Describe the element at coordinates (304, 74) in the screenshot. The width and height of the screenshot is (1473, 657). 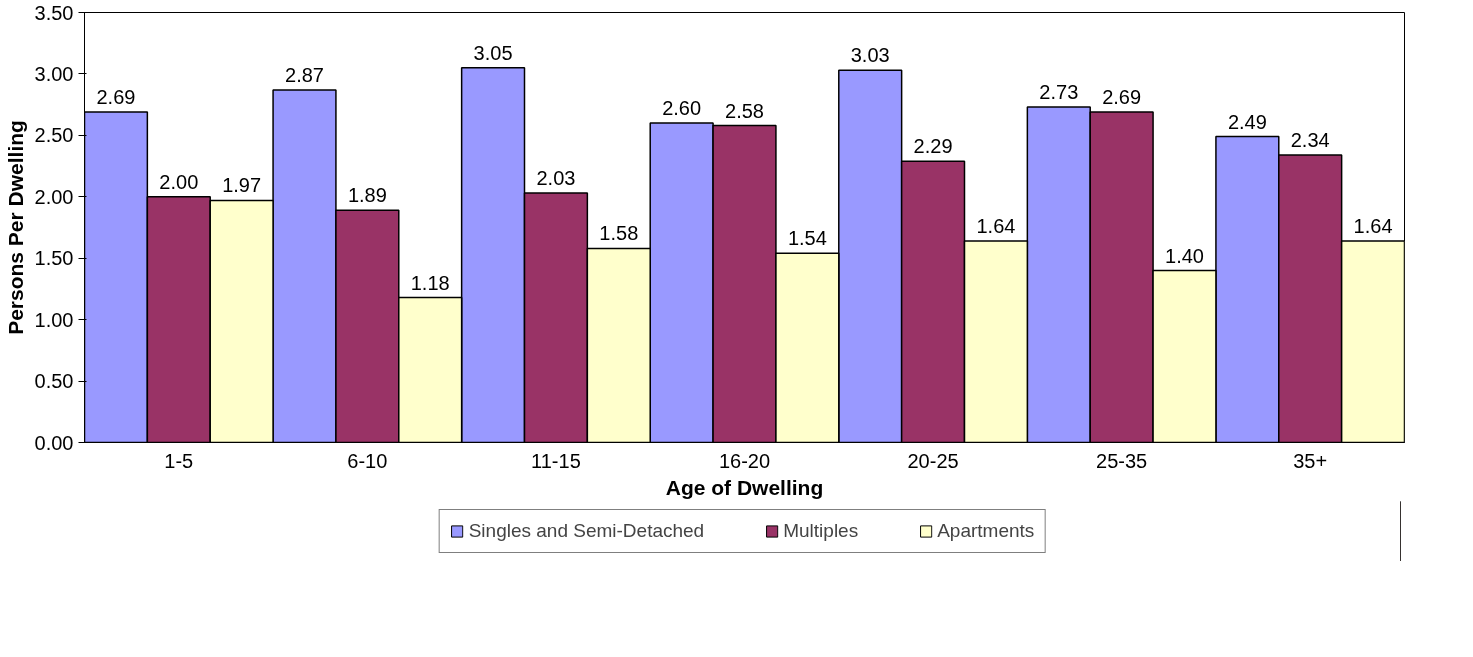
I see `data-label: 2.87` at that location.